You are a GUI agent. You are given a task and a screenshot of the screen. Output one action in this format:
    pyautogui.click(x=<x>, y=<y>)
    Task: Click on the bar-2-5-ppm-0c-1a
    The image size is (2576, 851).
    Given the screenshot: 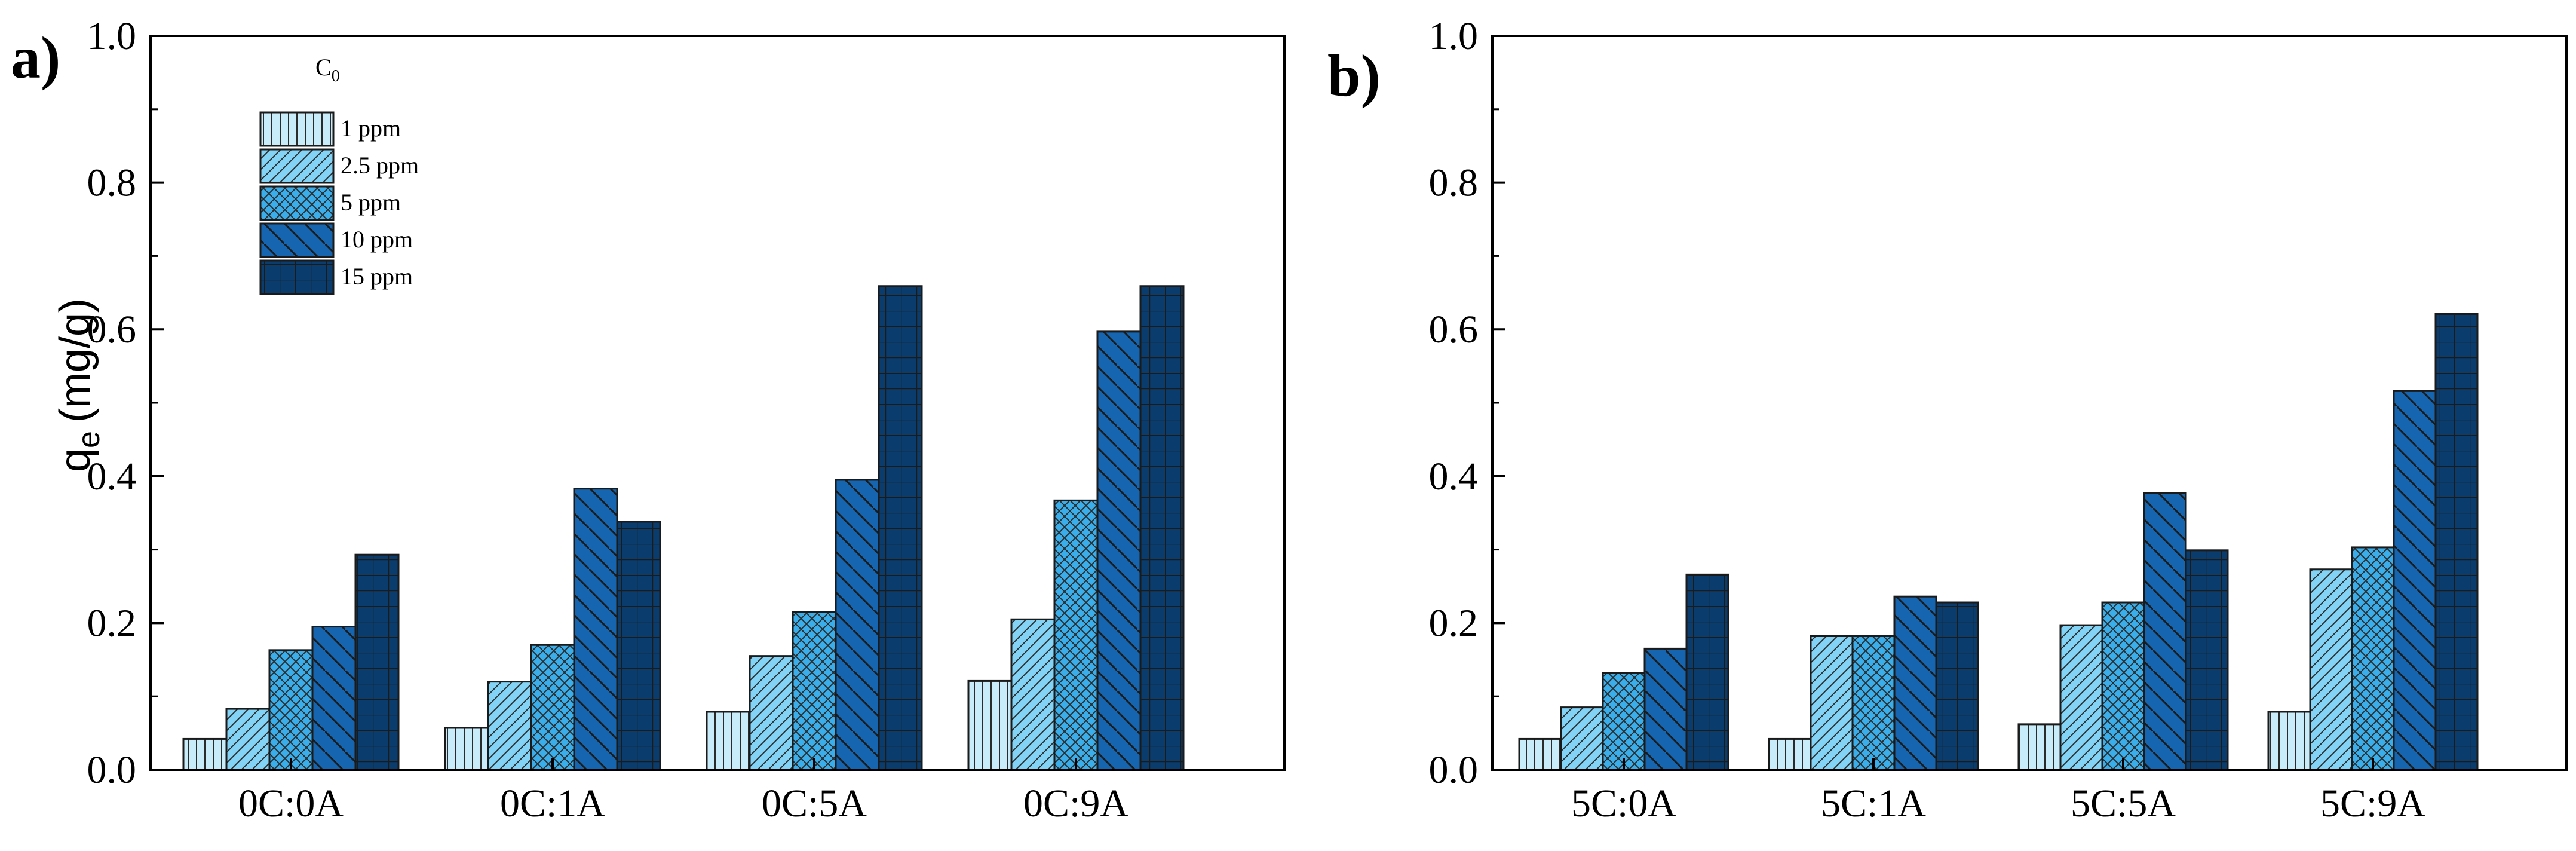 What is the action you would take?
    pyautogui.click(x=509, y=726)
    